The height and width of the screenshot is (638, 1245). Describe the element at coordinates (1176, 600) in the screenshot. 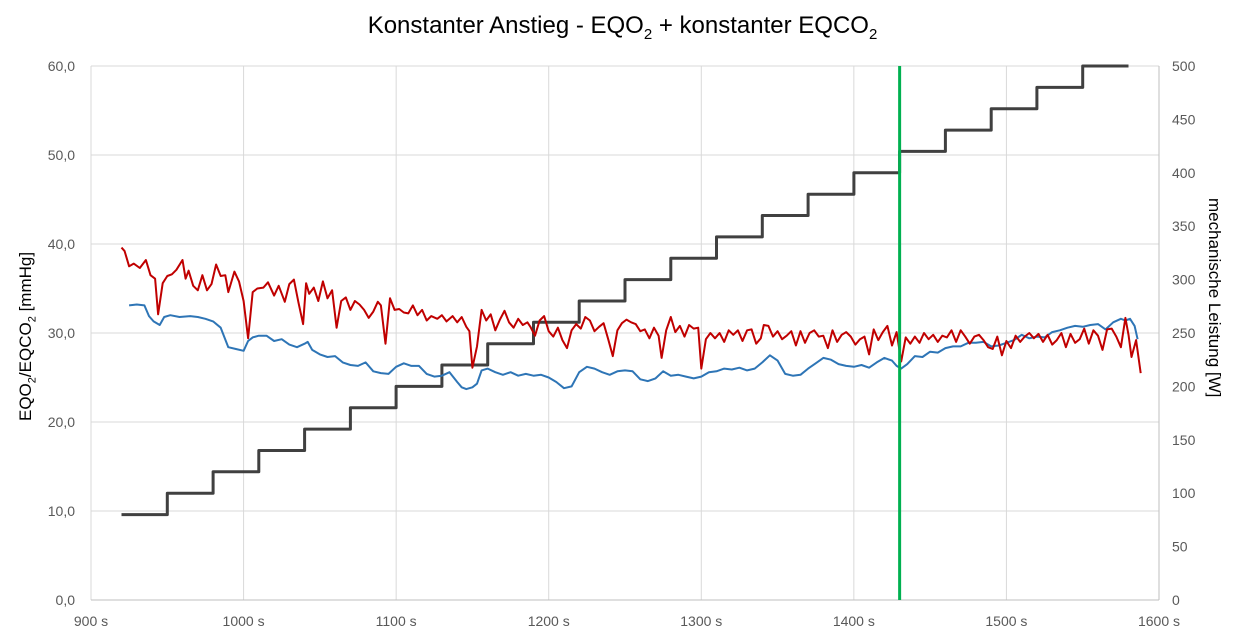

I see `y-right-tick-label: 0` at that location.